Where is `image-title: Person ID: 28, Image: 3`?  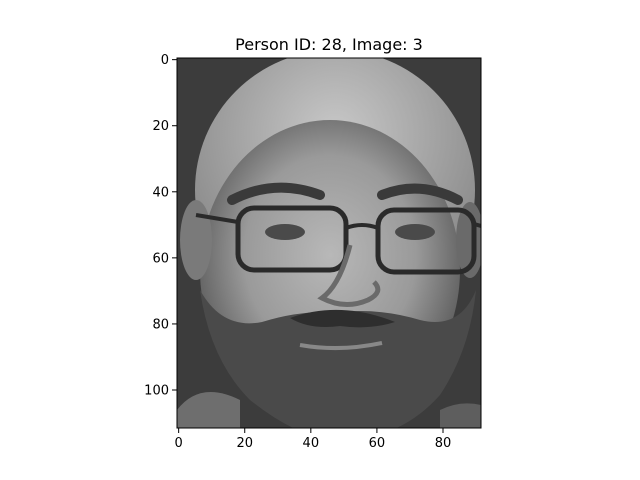 image-title: Person ID: 28, Image: 3 is located at coordinates (329, 44).